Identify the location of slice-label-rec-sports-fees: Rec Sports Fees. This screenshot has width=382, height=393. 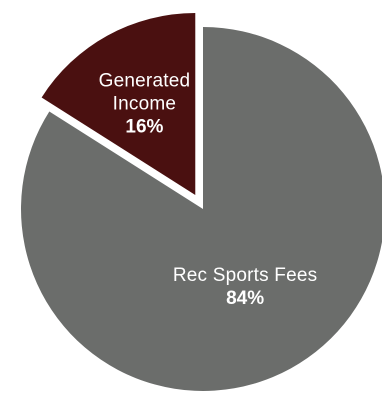
(245, 275).